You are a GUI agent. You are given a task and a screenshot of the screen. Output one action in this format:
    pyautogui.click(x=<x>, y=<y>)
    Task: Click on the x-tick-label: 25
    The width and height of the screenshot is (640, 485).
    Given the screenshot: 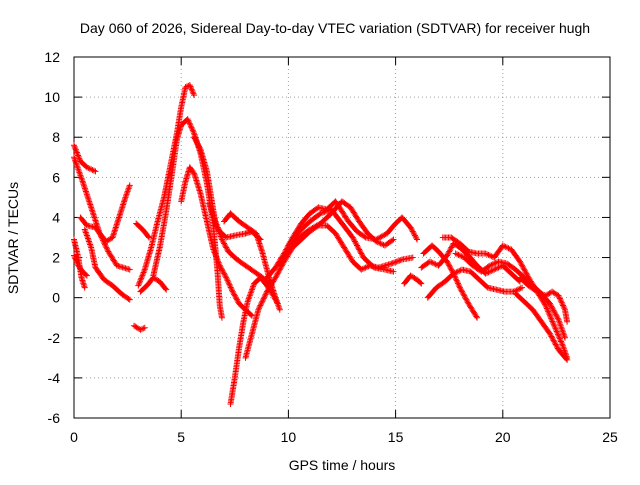 What is the action you would take?
    pyautogui.click(x=610, y=437)
    